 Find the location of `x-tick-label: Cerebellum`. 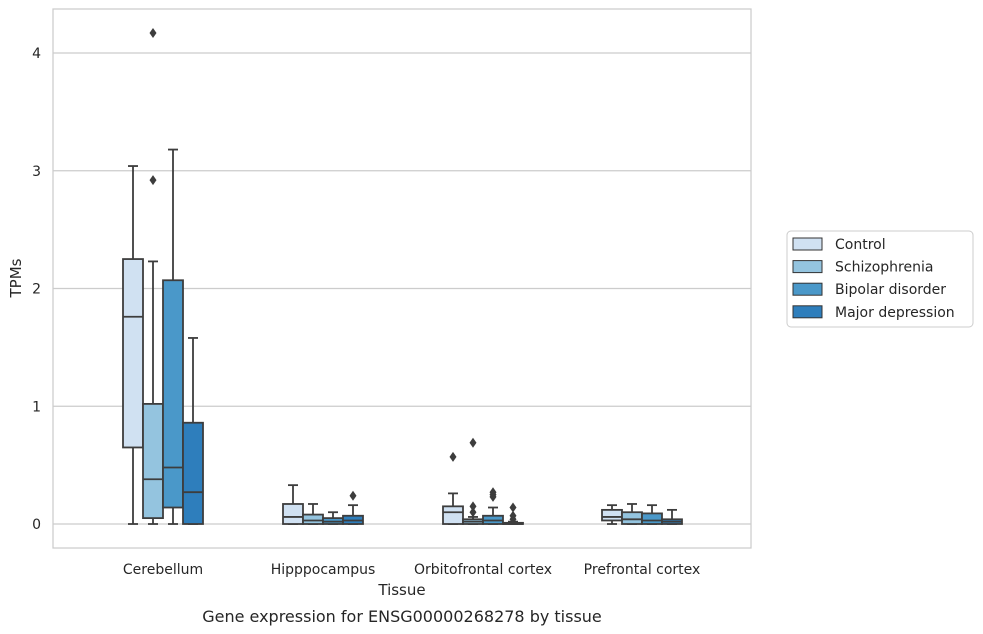

x-tick-label: Cerebellum is located at coordinates (163, 570).